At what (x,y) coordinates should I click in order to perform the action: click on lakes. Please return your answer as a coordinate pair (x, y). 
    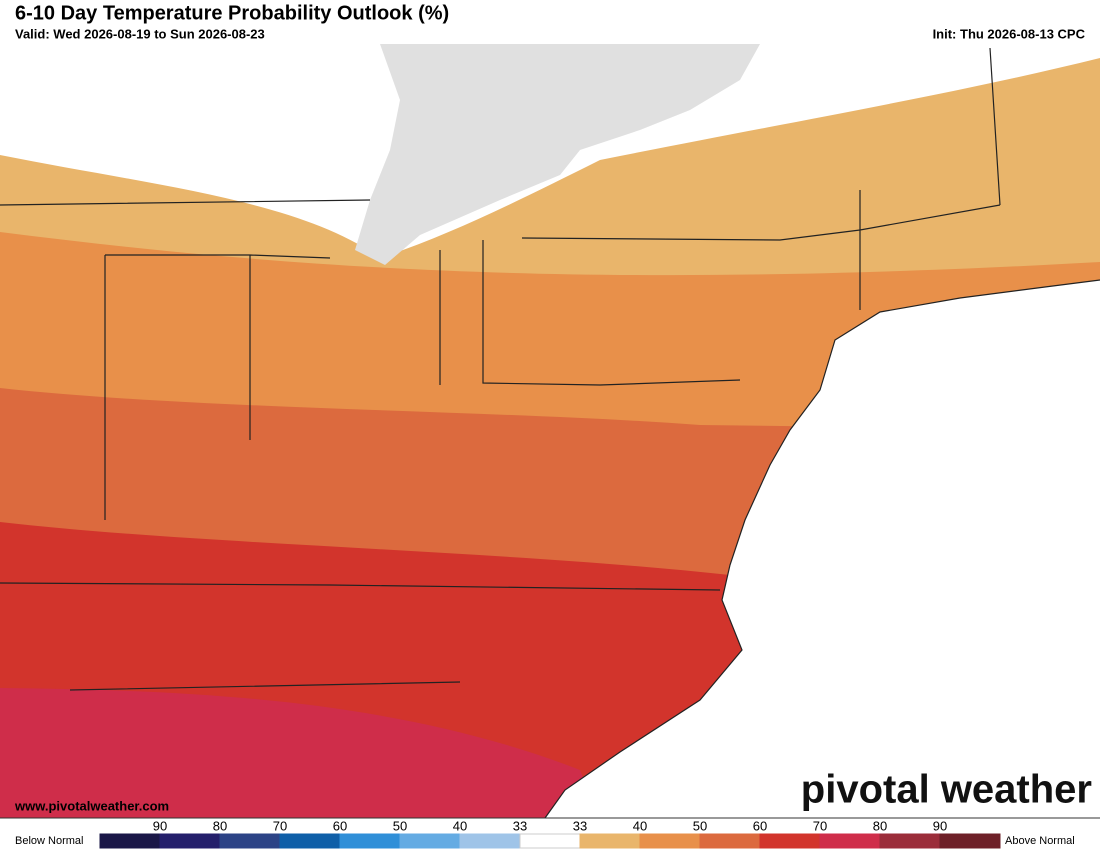
    Looking at the image, I should click on (557, 154).